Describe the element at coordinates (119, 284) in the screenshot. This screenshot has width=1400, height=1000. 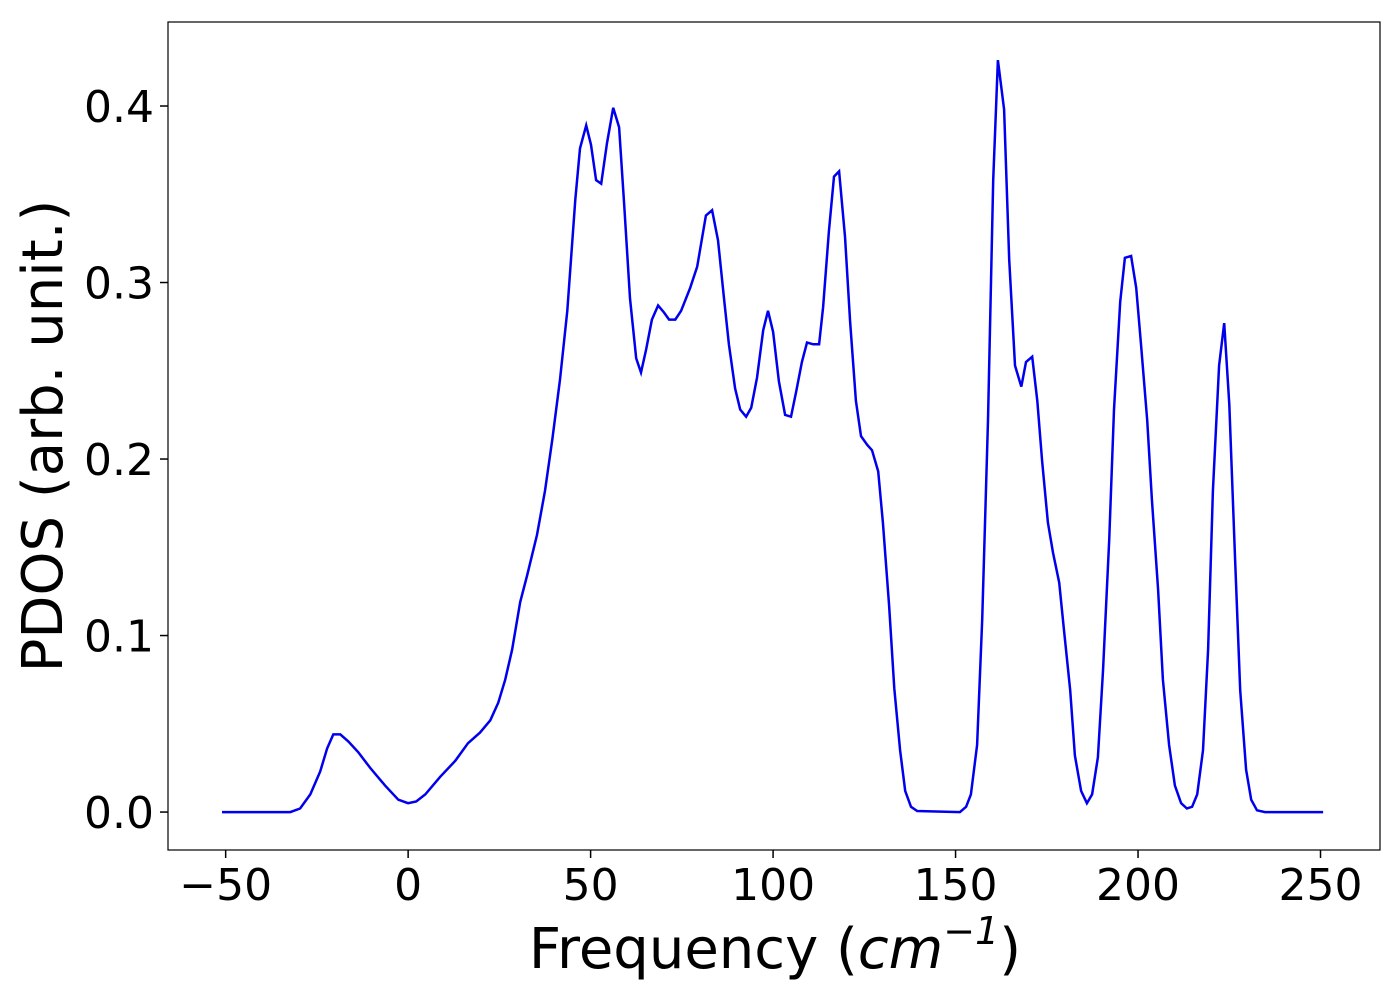
I see `y-tick-label: 0.3` at that location.